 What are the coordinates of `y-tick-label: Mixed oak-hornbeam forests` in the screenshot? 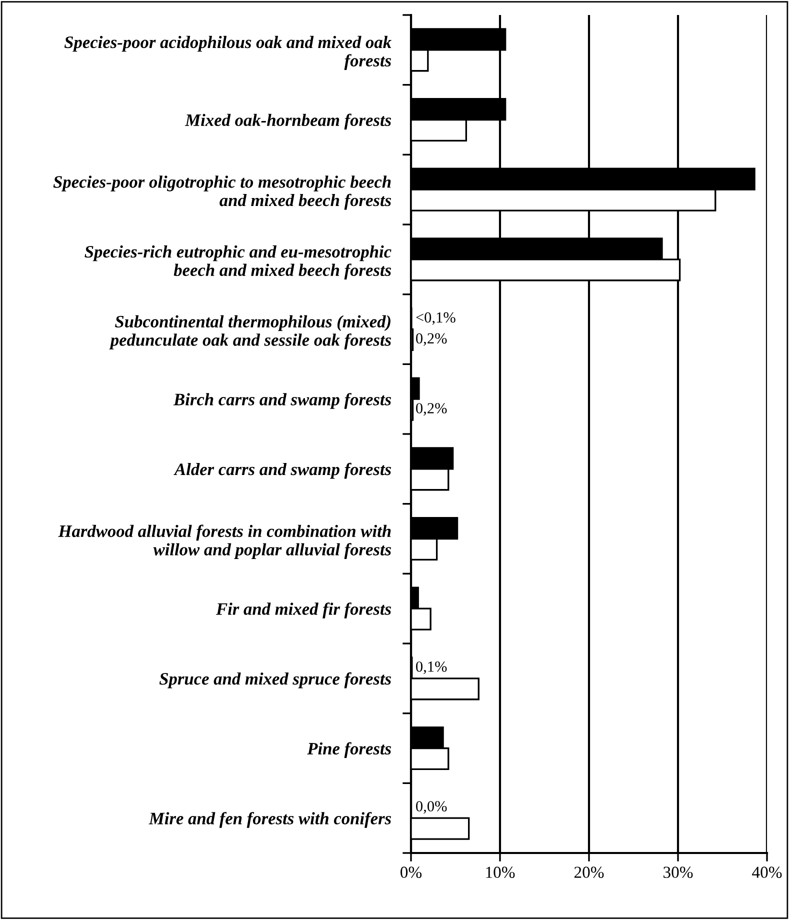 It's located at (288, 122).